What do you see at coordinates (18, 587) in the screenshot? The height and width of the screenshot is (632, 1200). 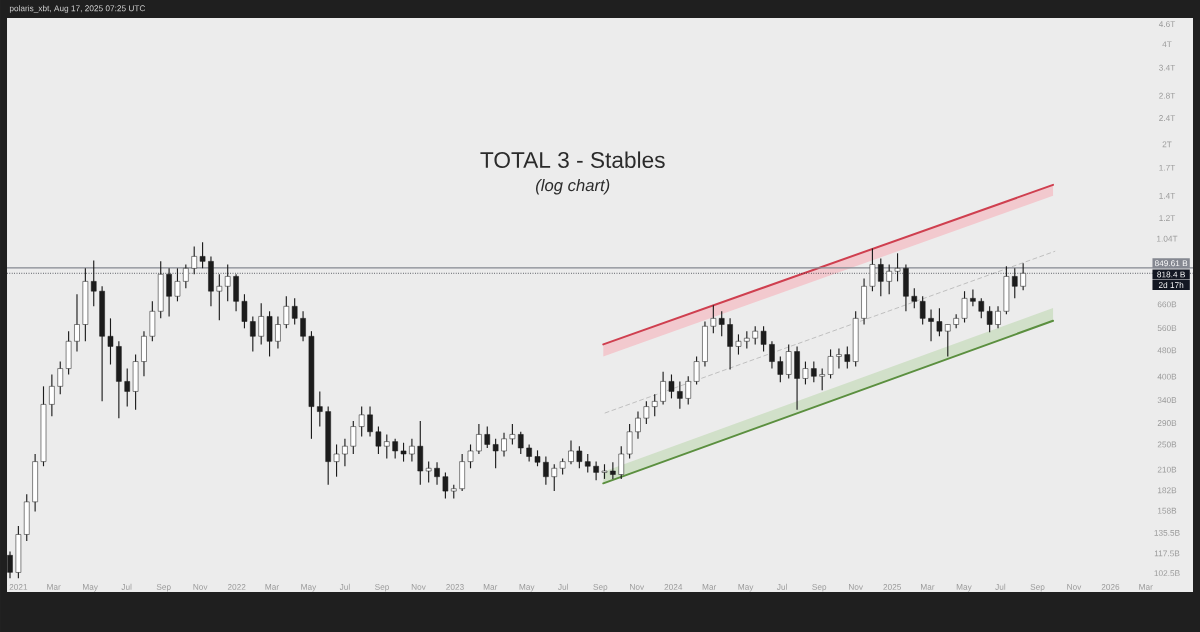 I see `x-tick-label: 2021` at bounding box center [18, 587].